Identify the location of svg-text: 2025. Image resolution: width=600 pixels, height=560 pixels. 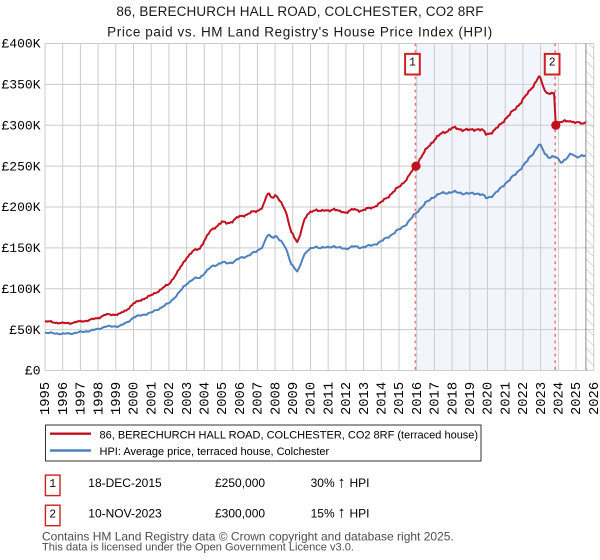
(577, 398).